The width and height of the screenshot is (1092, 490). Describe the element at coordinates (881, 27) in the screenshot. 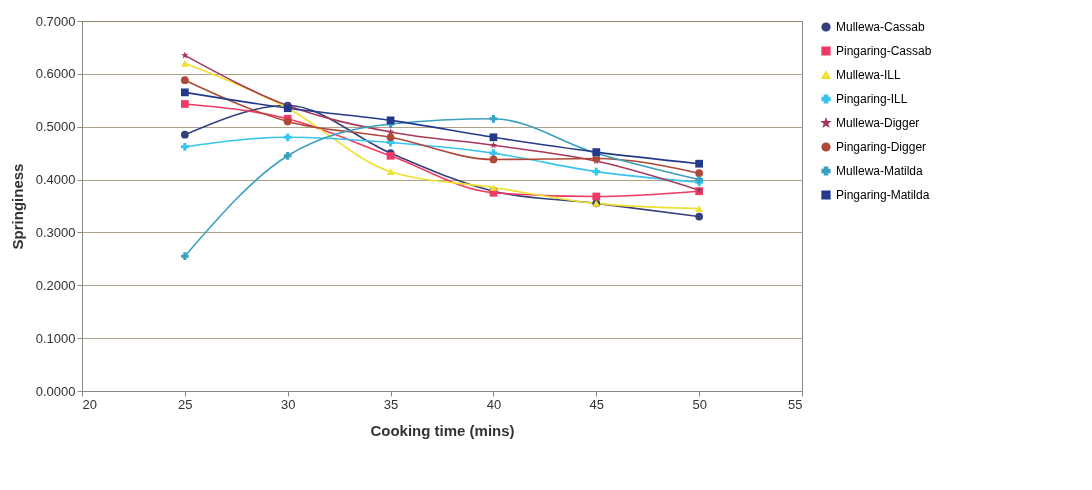

I see `legend-label: Mullewa-Cassab` at that location.